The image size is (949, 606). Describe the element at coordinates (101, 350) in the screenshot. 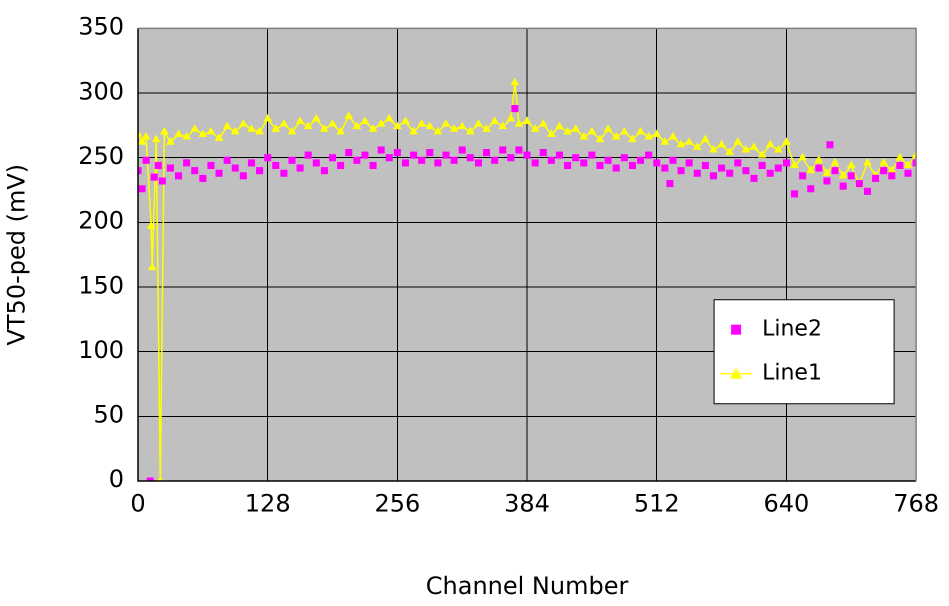

I see `y-tick-label: 100` at that location.